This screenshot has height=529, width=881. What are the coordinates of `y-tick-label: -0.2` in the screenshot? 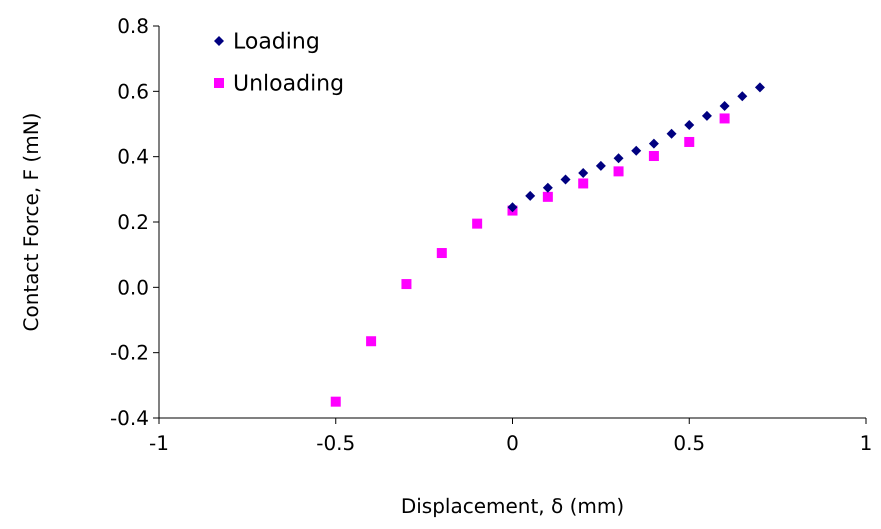 It's located at (129, 352).